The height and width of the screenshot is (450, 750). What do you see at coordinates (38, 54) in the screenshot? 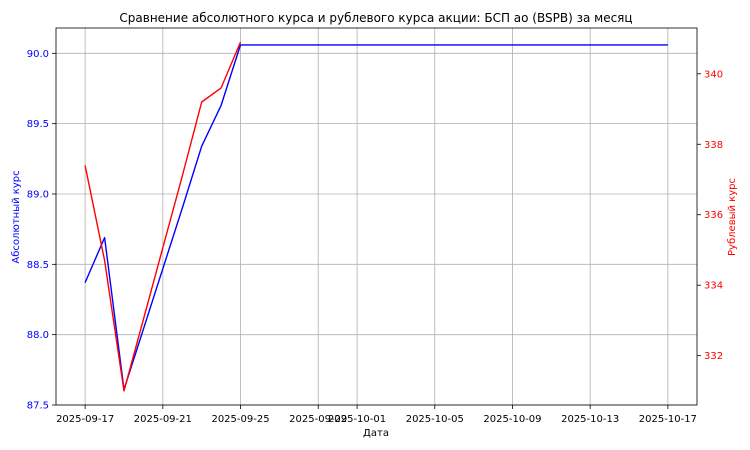
I see `y-left-tick-label: 90.0` at bounding box center [38, 54].